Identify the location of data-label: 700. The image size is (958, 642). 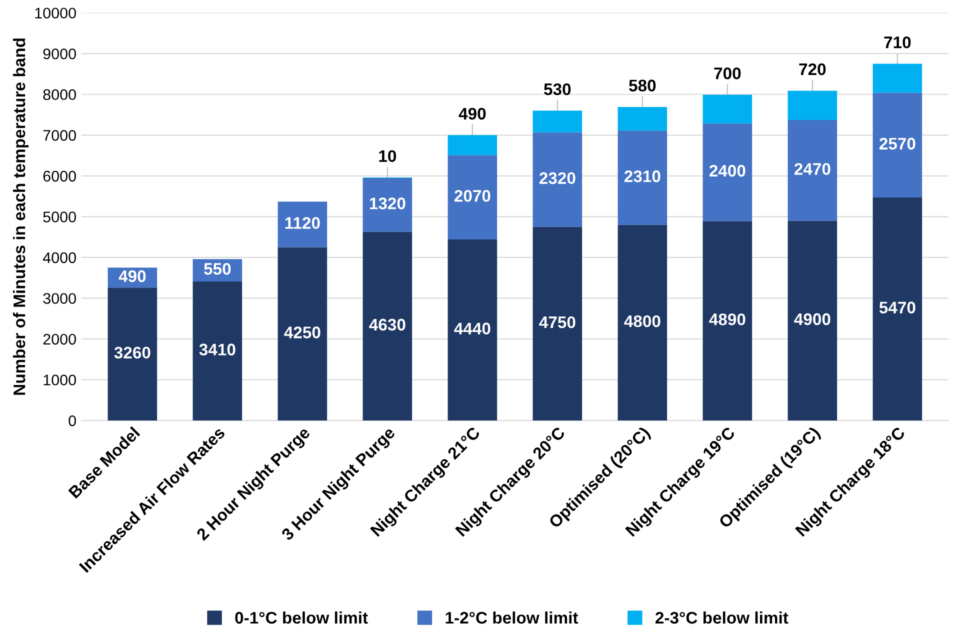
(727, 73).